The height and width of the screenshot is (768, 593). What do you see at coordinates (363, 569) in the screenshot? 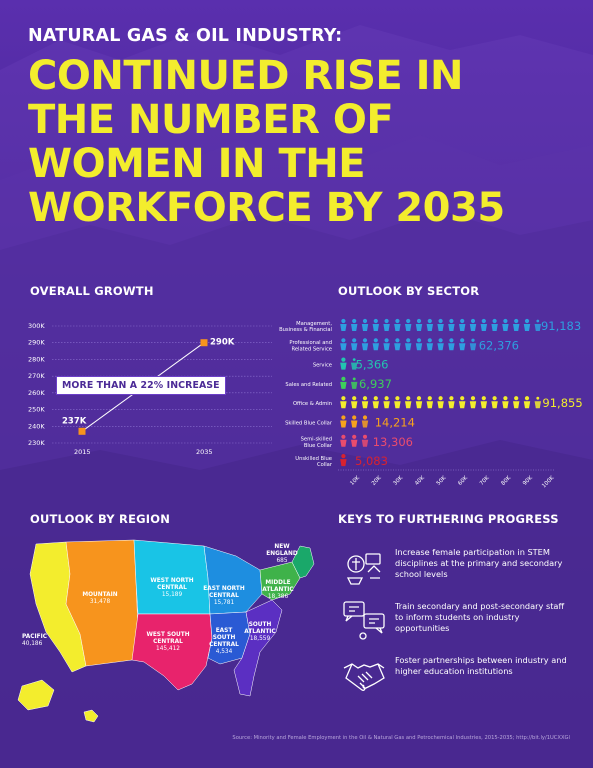
I see `stem-education-icon` at bounding box center [363, 569].